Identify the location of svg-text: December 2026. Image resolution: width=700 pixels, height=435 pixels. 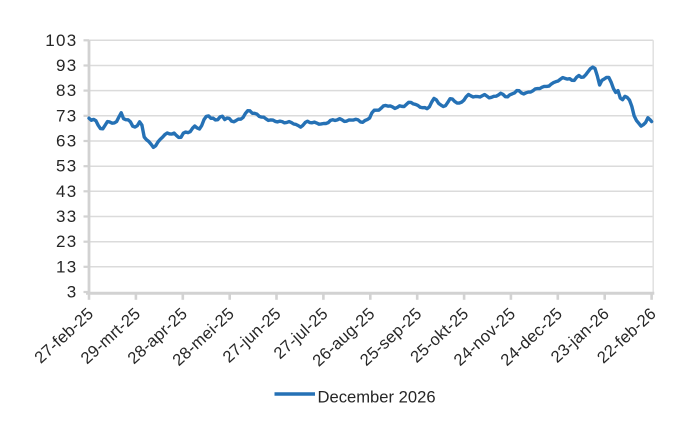
(377, 397).